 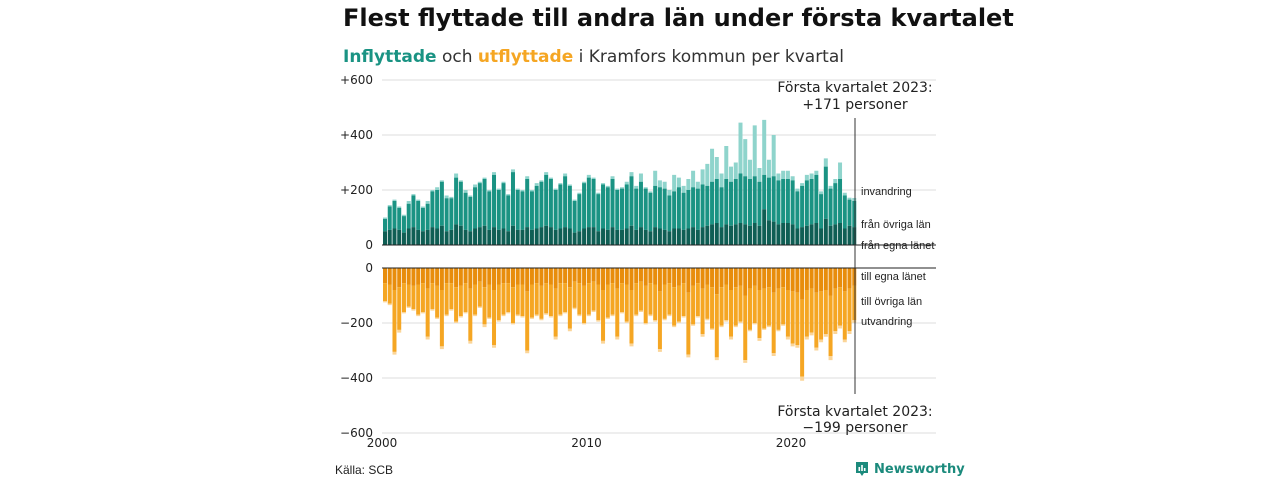 What do you see at coordinates (356, 190) in the screenshot?
I see `y-tick-label-top: +200` at bounding box center [356, 190].